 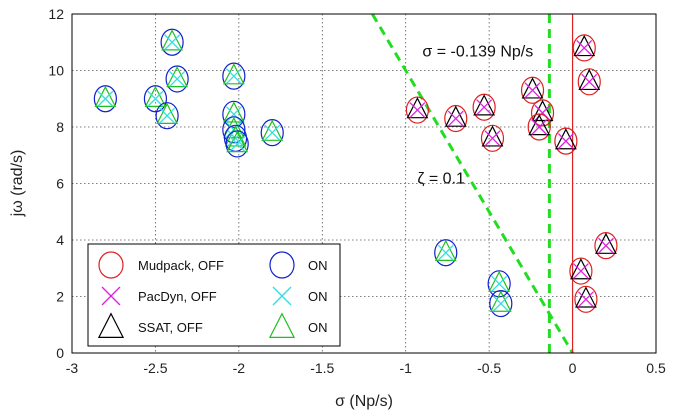 What do you see at coordinates (239, 368) in the screenshot?
I see `x-tick-label: -2` at bounding box center [239, 368].